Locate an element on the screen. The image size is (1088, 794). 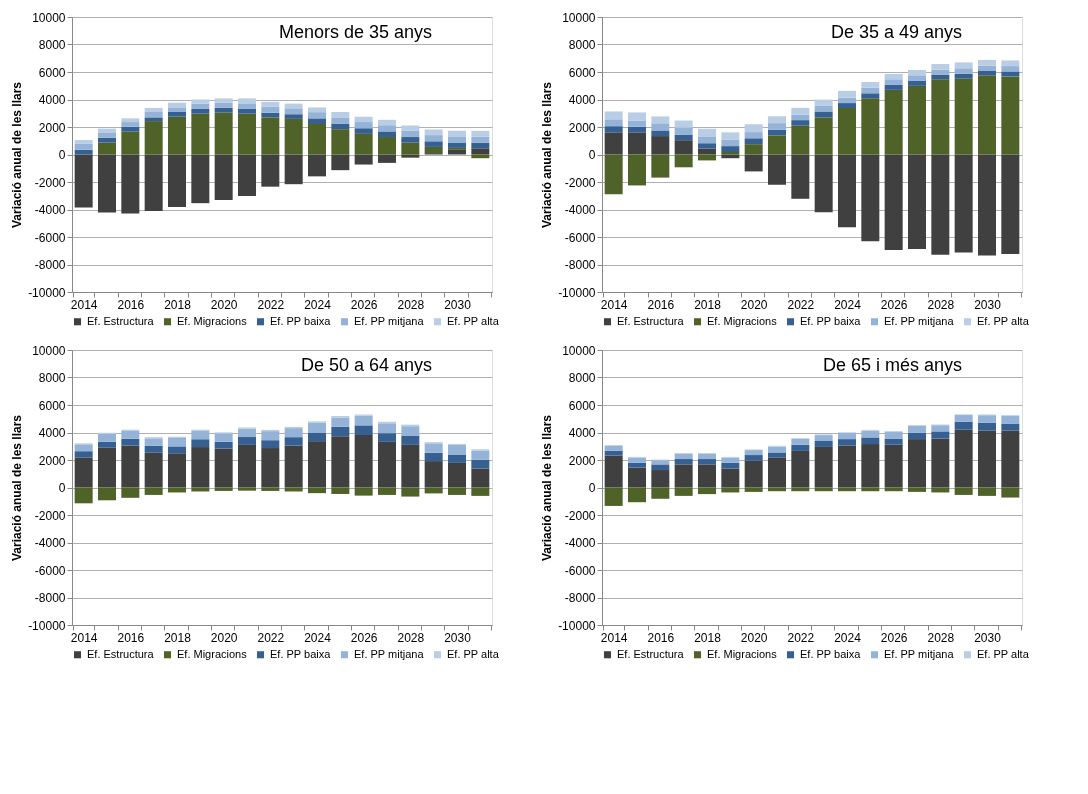
chart-title: De 65 i més anys is located at coordinates (892, 365).